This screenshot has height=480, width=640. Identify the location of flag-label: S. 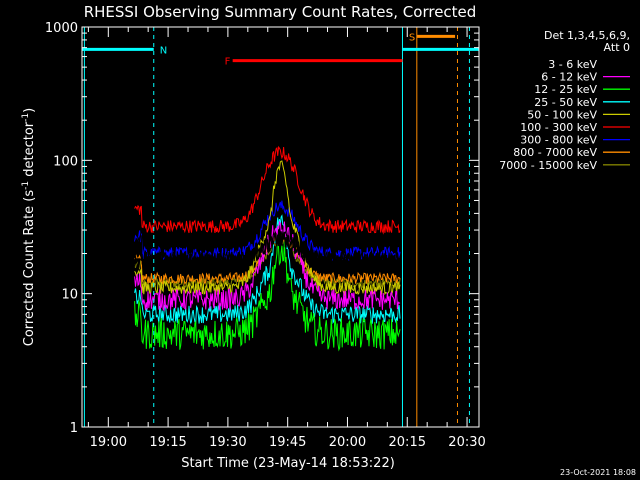
(412, 37).